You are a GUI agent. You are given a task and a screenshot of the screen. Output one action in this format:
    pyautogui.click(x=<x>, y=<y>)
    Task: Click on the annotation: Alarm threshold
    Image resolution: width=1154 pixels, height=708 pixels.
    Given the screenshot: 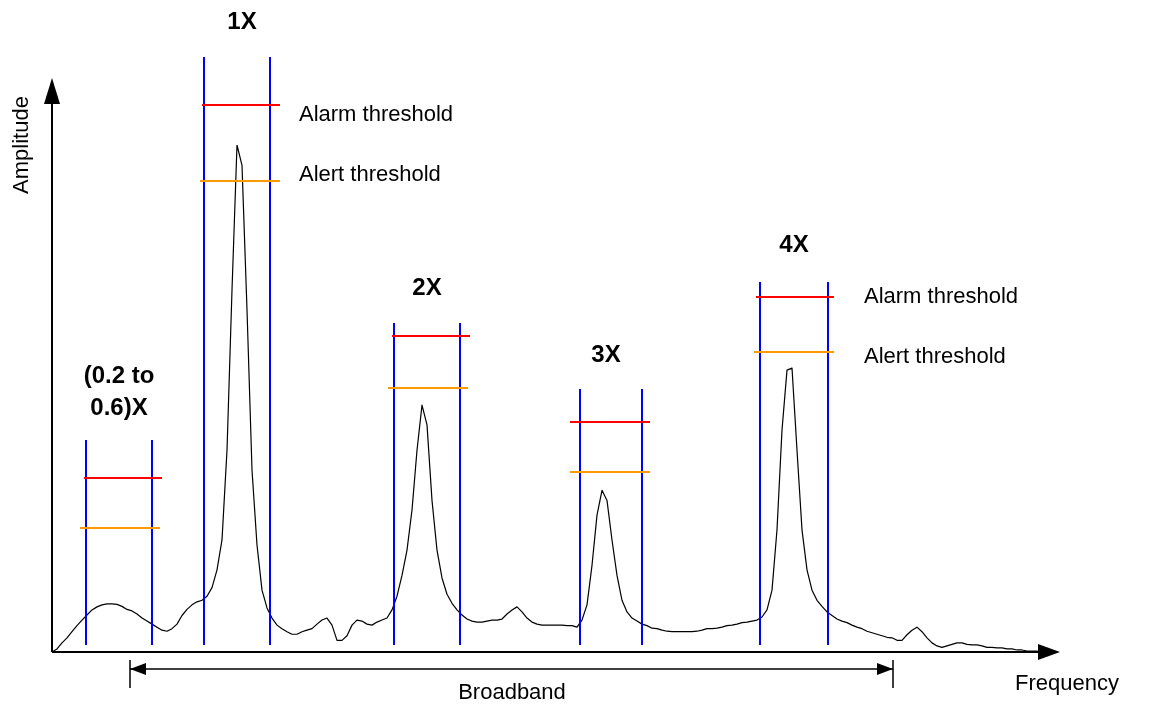 What is the action you would take?
    pyautogui.click(x=941, y=296)
    